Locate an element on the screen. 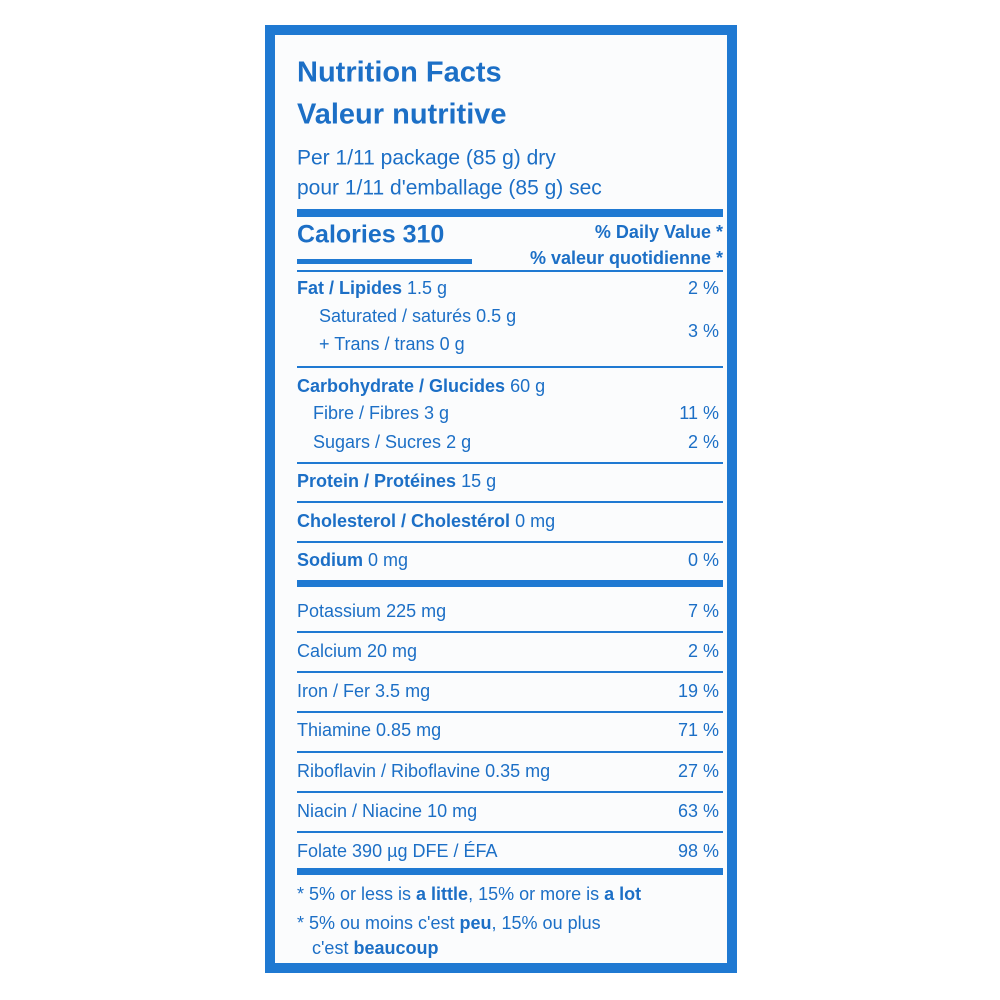 Image resolution: width=1000 pixels, height=1000 pixels. daily-value: 63 % is located at coordinates (698, 811).